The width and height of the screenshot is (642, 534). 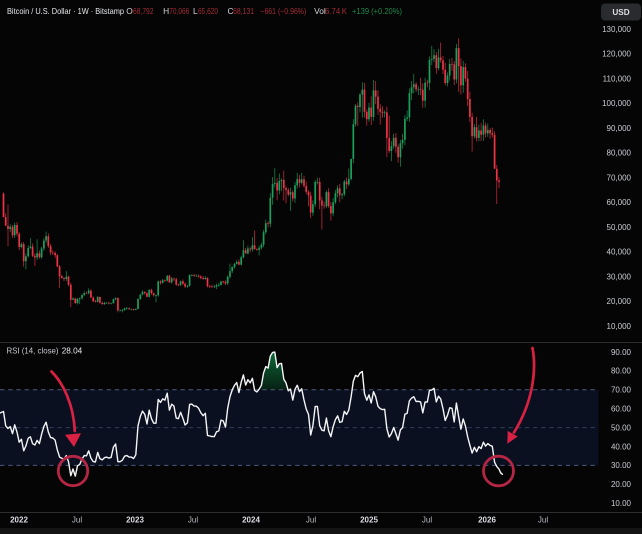 I want to click on svg-text: 65,620, so click(x=208, y=11).